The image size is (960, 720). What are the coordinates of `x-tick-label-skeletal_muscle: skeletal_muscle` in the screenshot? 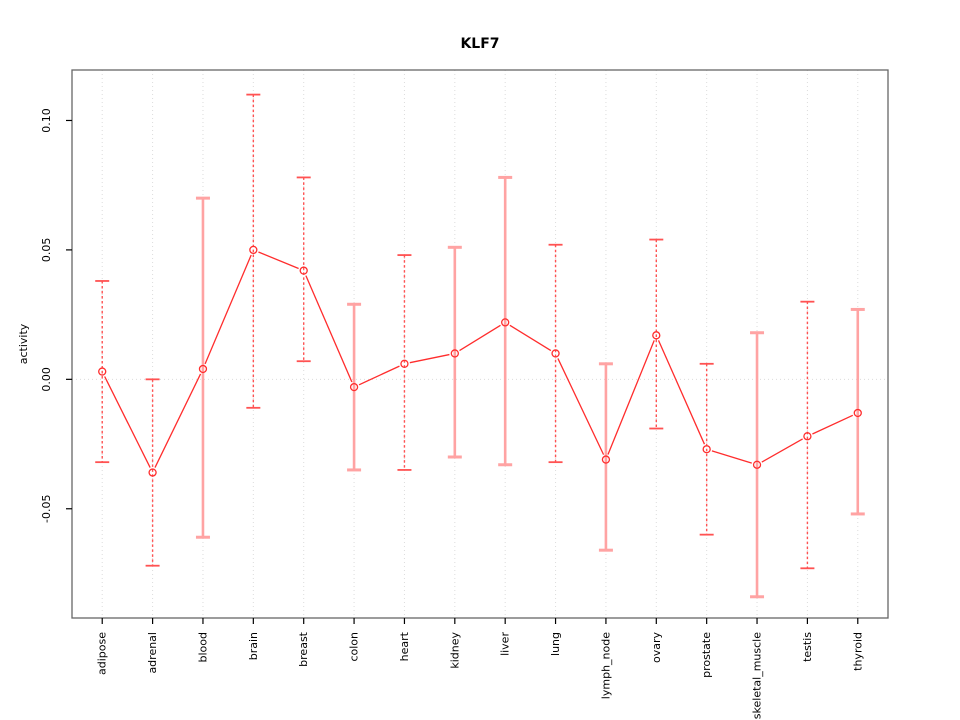 It's located at (757, 675).